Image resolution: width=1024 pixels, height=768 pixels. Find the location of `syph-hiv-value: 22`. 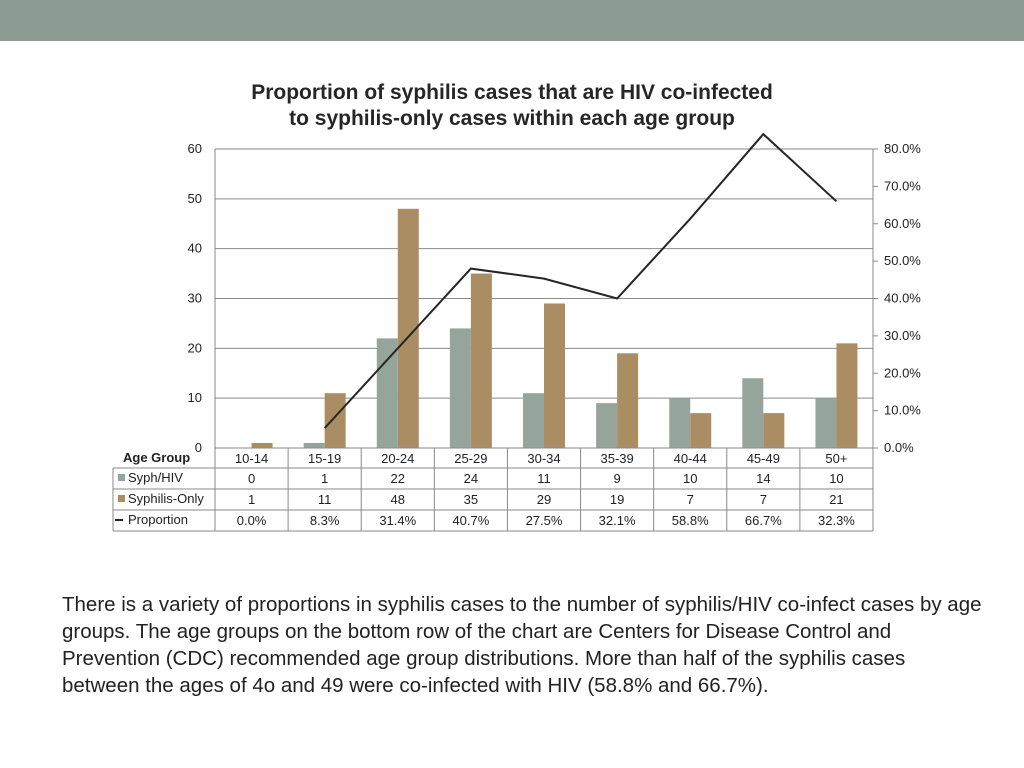

syph-hiv-value: 22 is located at coordinates (398, 478).